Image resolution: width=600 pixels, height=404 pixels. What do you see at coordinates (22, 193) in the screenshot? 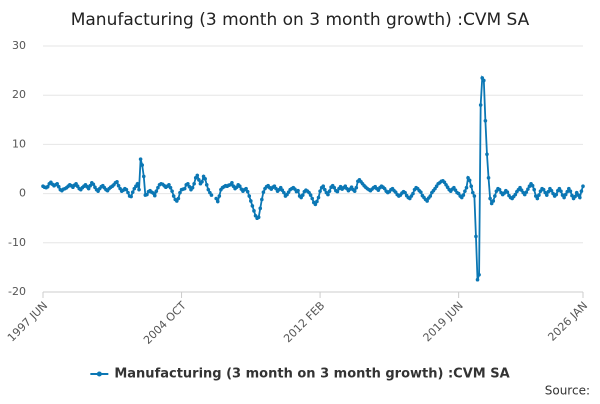
I see `y-tick-label: 0` at bounding box center [22, 193].